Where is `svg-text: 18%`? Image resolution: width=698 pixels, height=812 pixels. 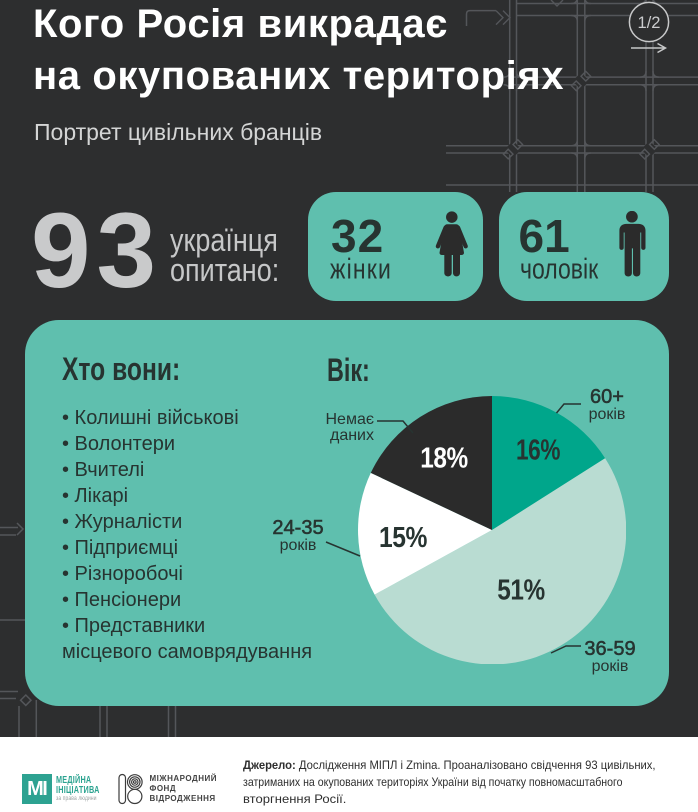
svg-text: 18% is located at coordinates (444, 459).